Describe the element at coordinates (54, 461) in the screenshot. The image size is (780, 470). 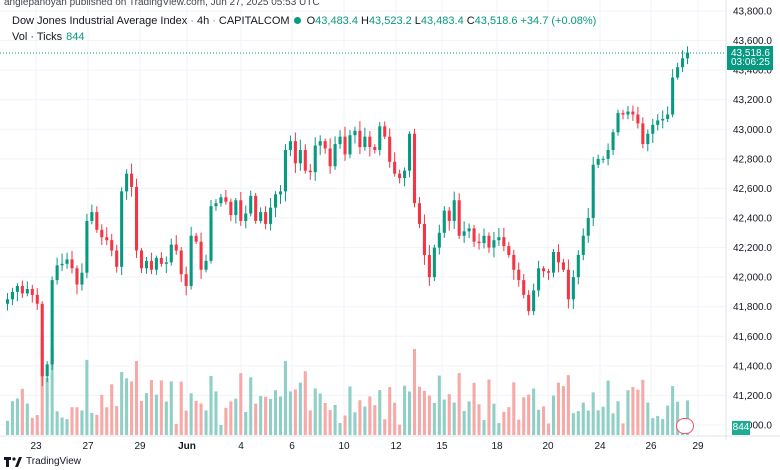
I see `tradingview-brand: TradingView` at that location.